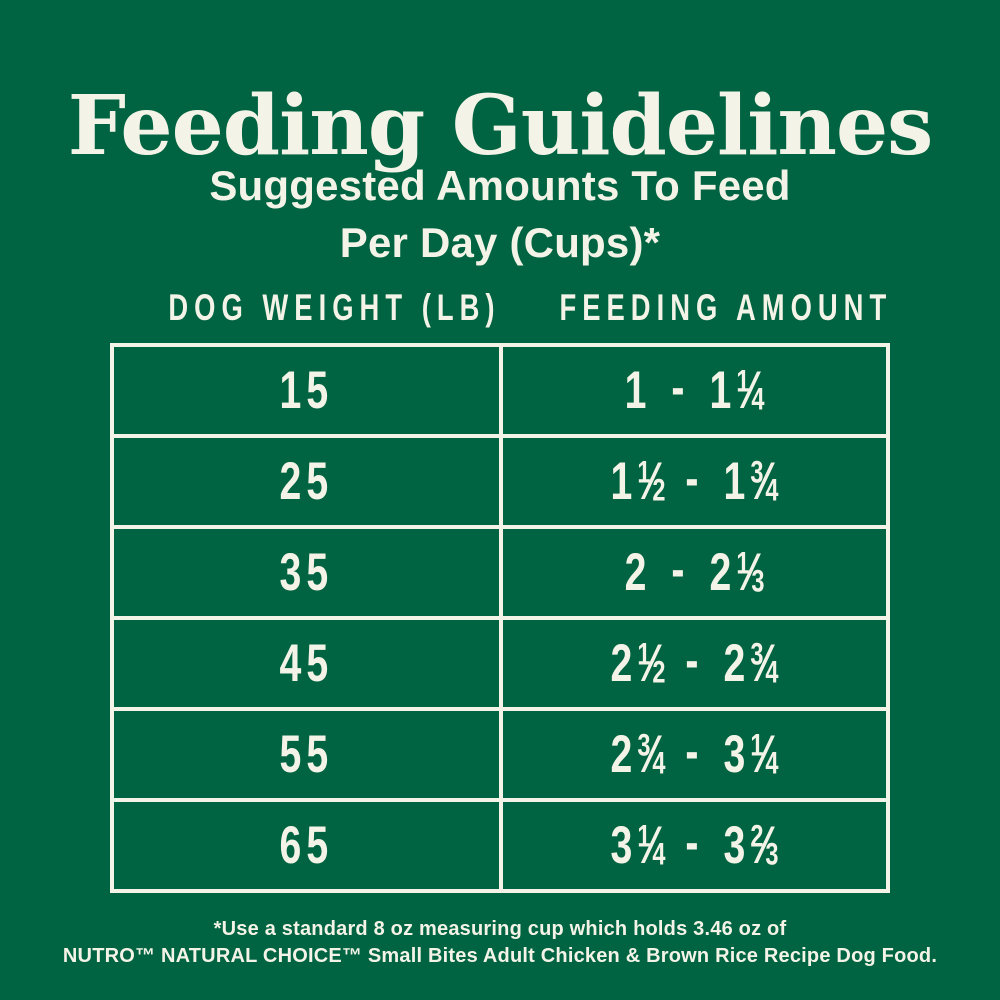 The image size is (1000, 1000). Describe the element at coordinates (306, 663) in the screenshot. I see `dog-weight-cell: 45` at that location.